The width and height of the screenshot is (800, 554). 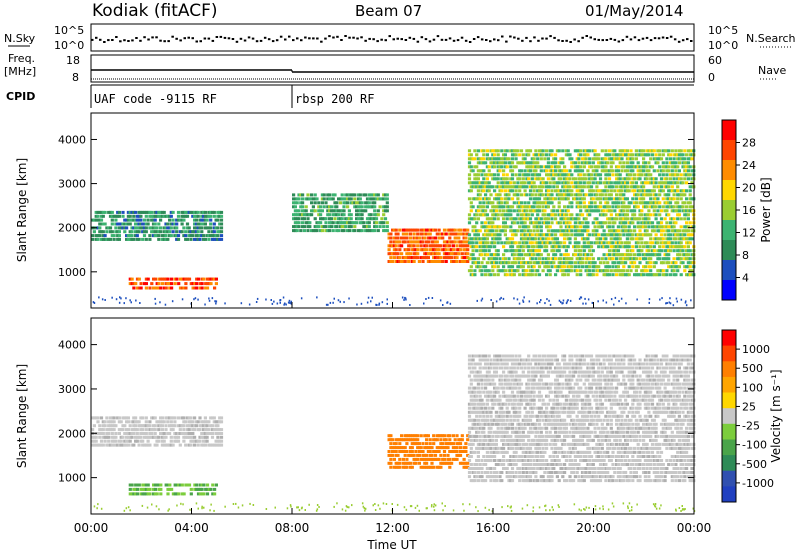 What do you see at coordinates (426, 39) in the screenshot?
I see `noise-point` at bounding box center [426, 39].